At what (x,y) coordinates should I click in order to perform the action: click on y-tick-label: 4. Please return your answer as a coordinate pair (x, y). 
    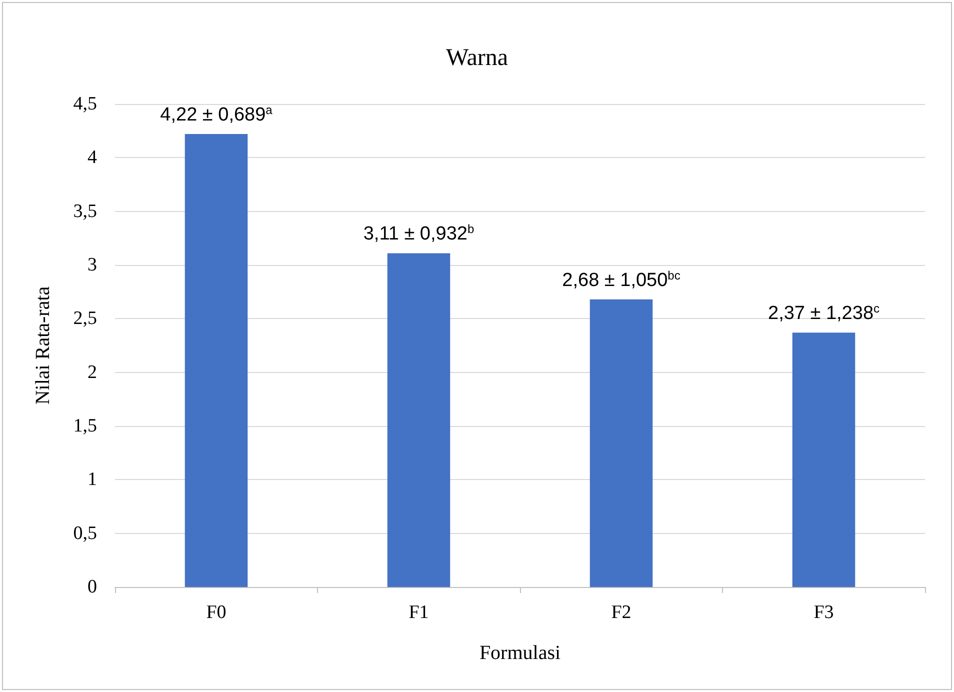
    Looking at the image, I should click on (93, 157).